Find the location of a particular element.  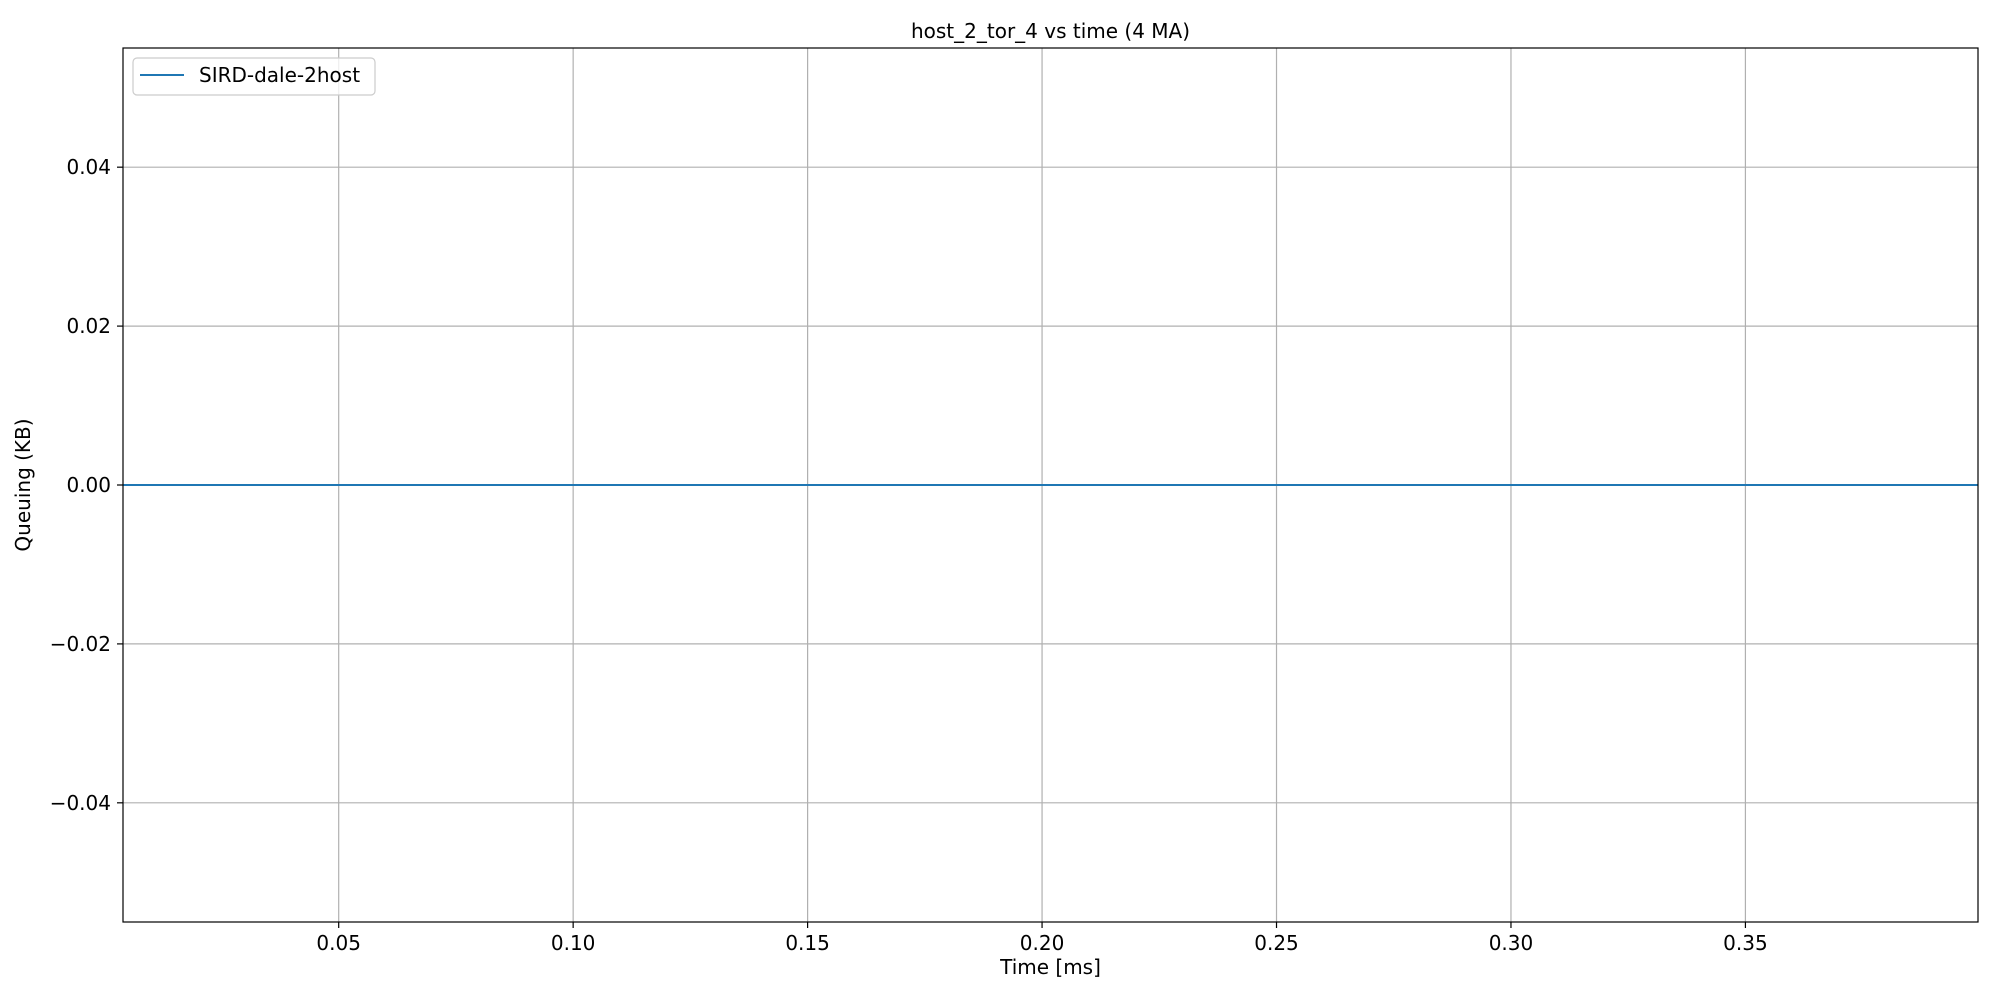

y-tick-label: −0.02 is located at coordinates (80, 644).